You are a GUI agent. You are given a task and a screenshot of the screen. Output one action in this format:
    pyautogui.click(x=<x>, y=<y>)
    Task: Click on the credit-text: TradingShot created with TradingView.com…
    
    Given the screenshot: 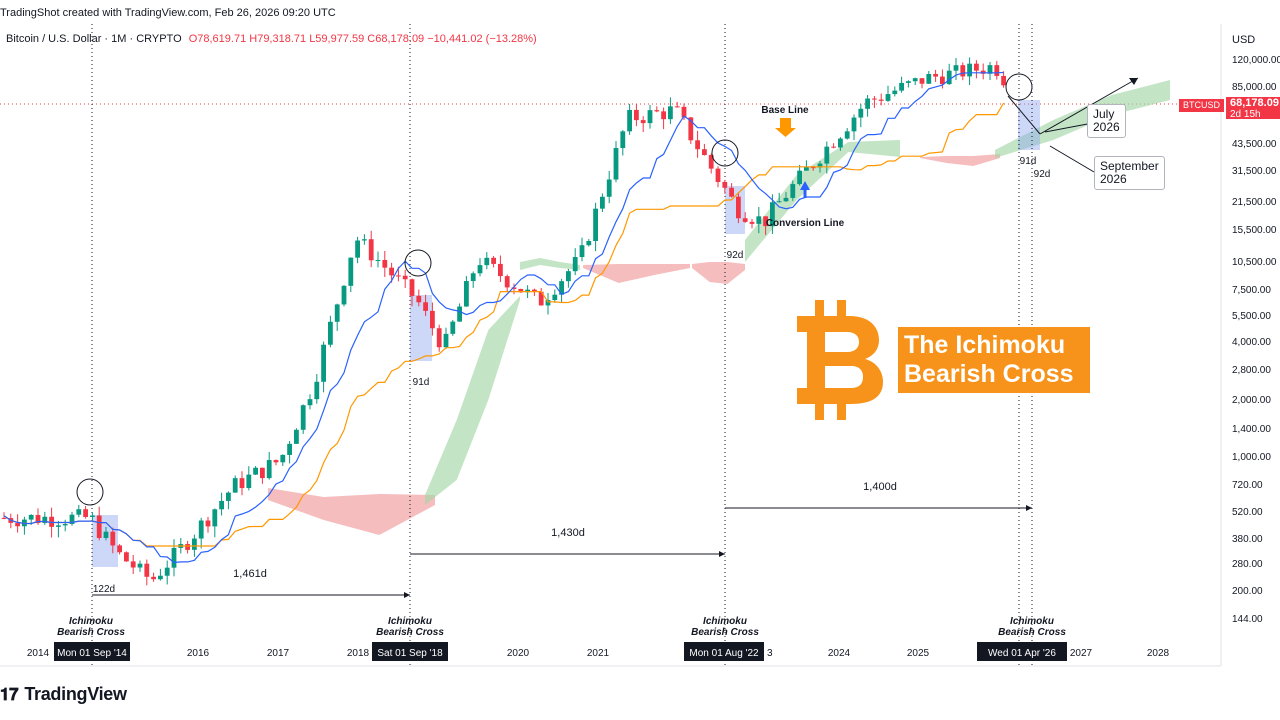 What is the action you would take?
    pyautogui.click(x=168, y=13)
    